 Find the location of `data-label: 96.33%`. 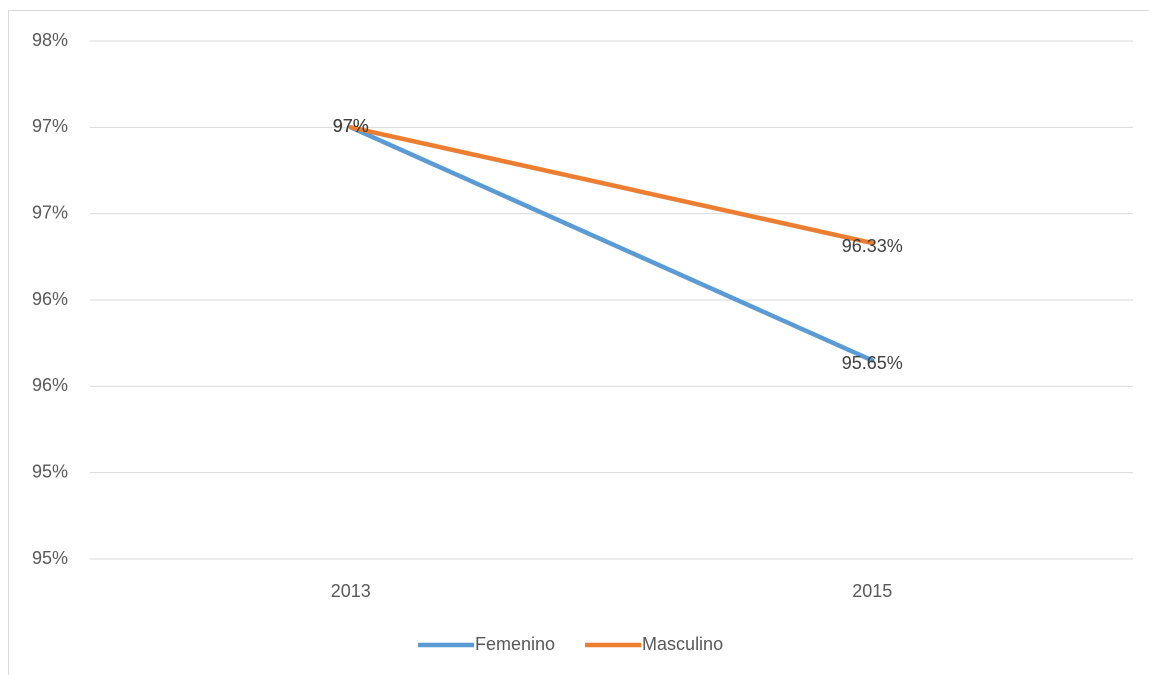

data-label: 96.33% is located at coordinates (872, 246).